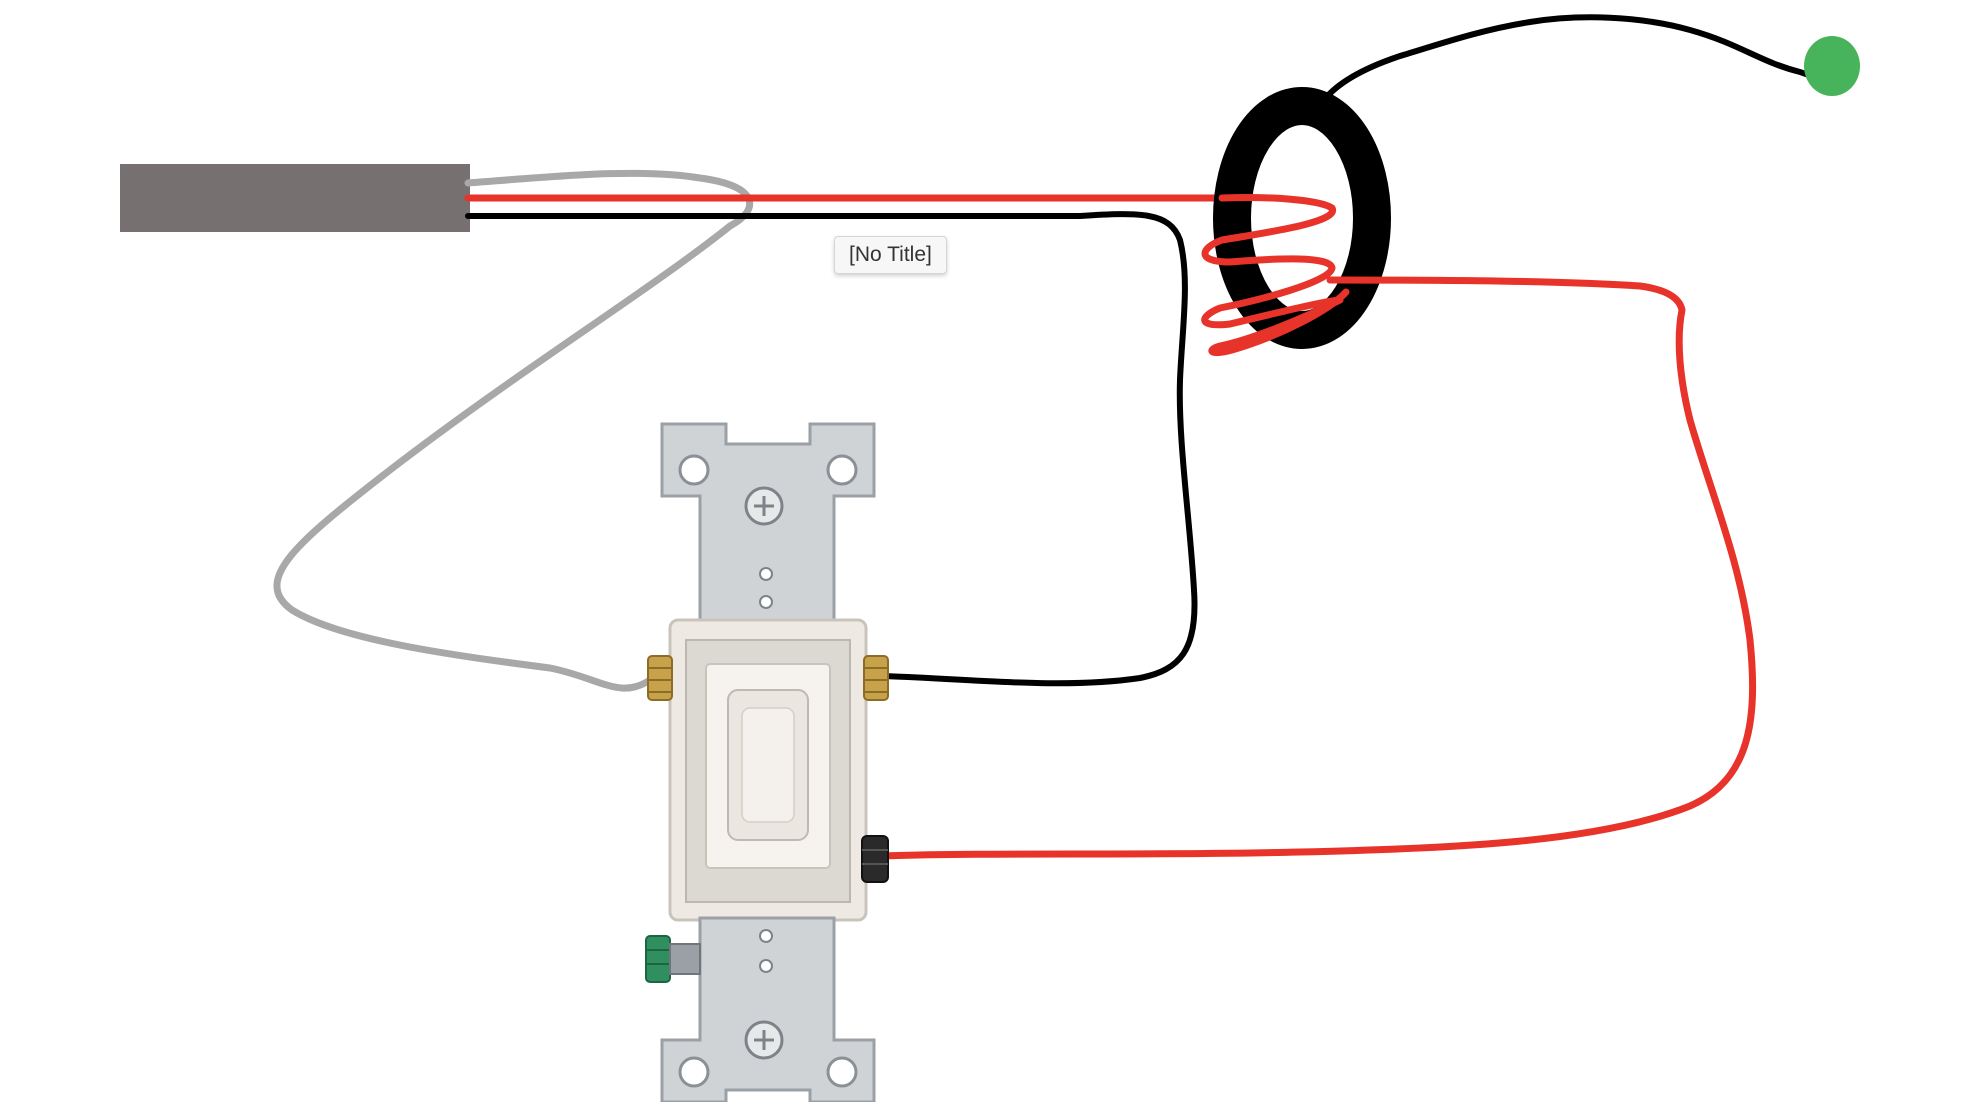 Image resolution: width=1962 pixels, height=1102 pixels. I want to click on brass-terminal-left, so click(660, 678).